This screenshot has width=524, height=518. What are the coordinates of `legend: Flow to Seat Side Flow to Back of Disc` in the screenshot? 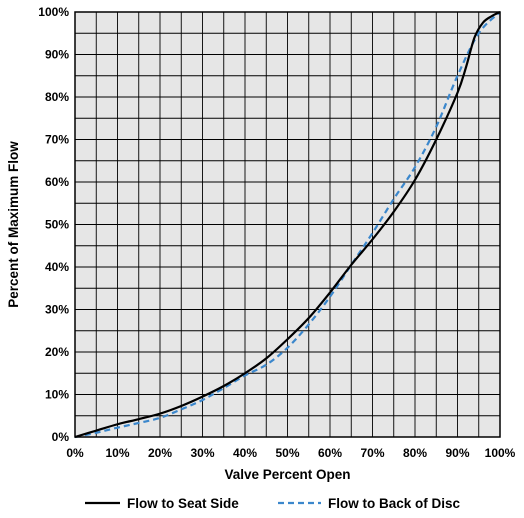 It's located at (273, 503).